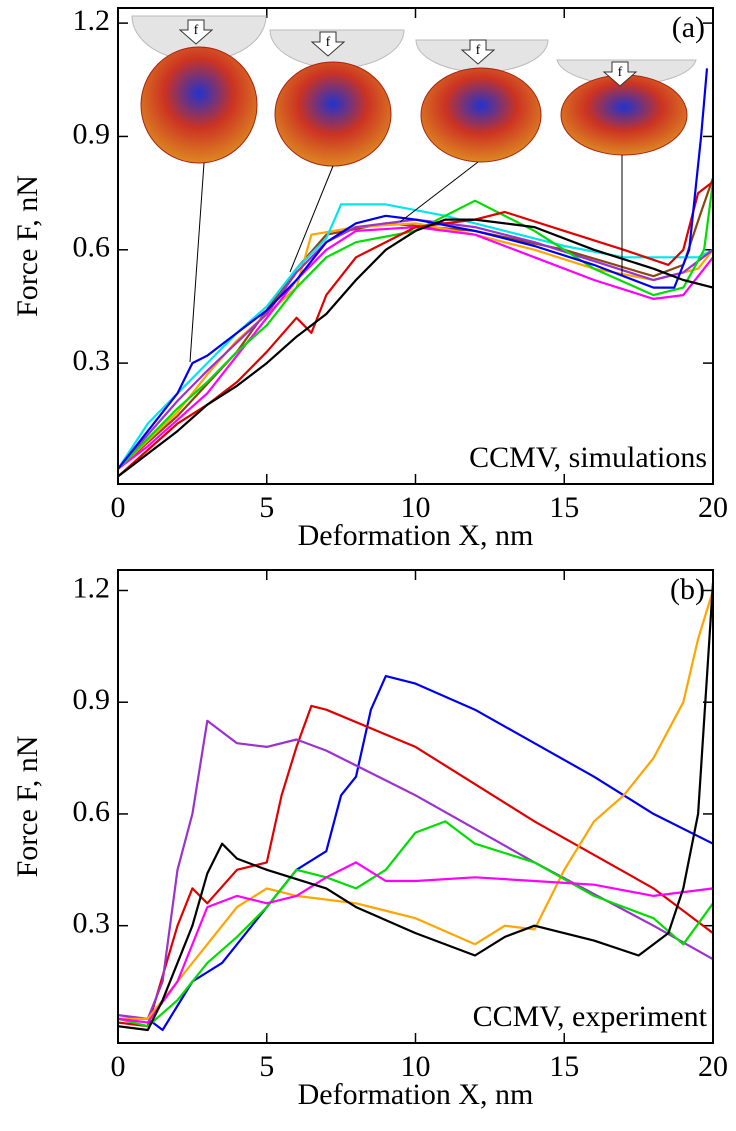 Image resolution: width=736 pixels, height=1131 pixels. Describe the element at coordinates (588, 457) in the screenshot. I see `annotation: CCMV, simulations` at that location.